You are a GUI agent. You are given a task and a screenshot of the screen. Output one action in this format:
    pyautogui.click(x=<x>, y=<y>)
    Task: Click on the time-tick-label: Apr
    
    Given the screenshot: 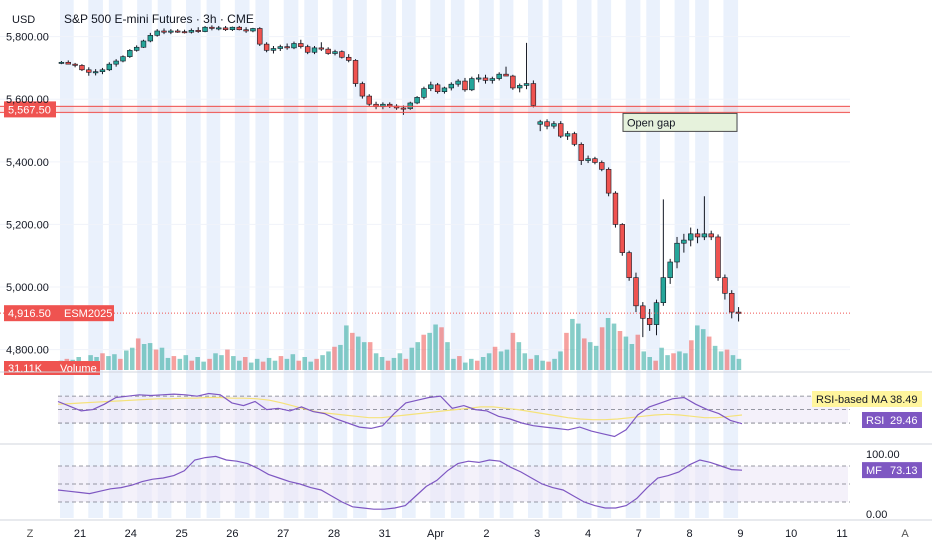 What is the action you would take?
    pyautogui.click(x=435, y=534)
    